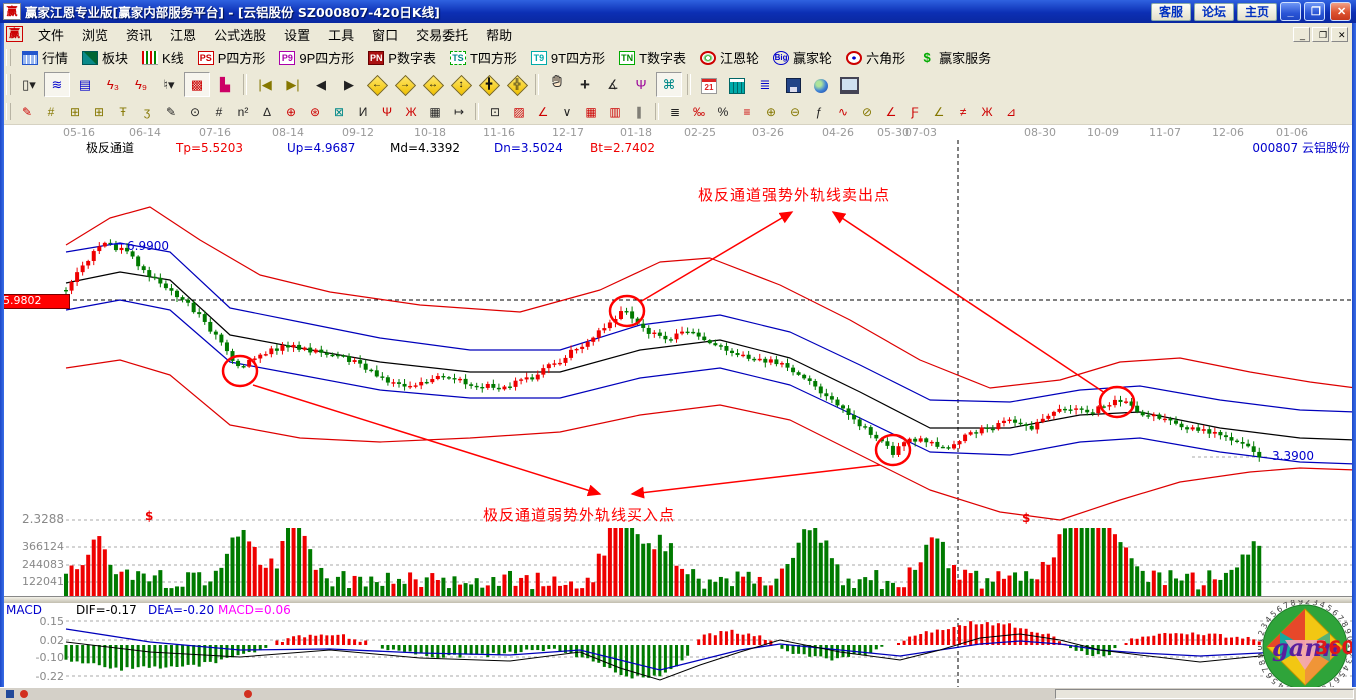 This screenshot has width=1356, height=700. I want to click on menu-item-6: 工具, so click(341, 36).